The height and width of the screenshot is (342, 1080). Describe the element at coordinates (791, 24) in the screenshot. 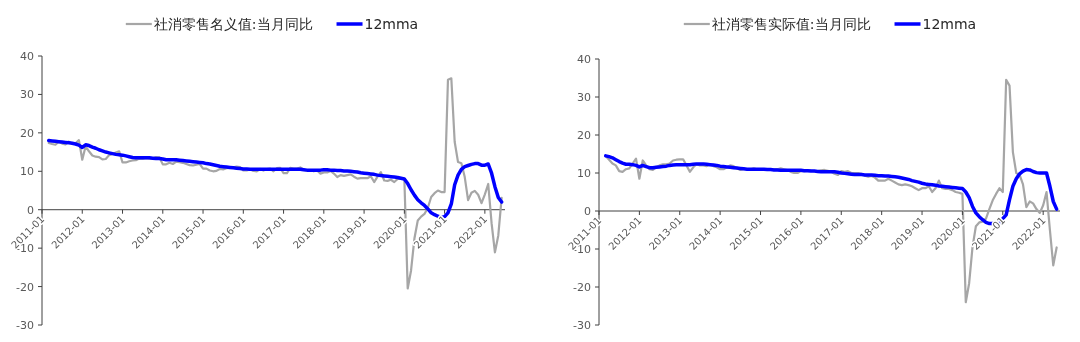

I see `legend-label: 社消零售实际值:当月同比` at that location.